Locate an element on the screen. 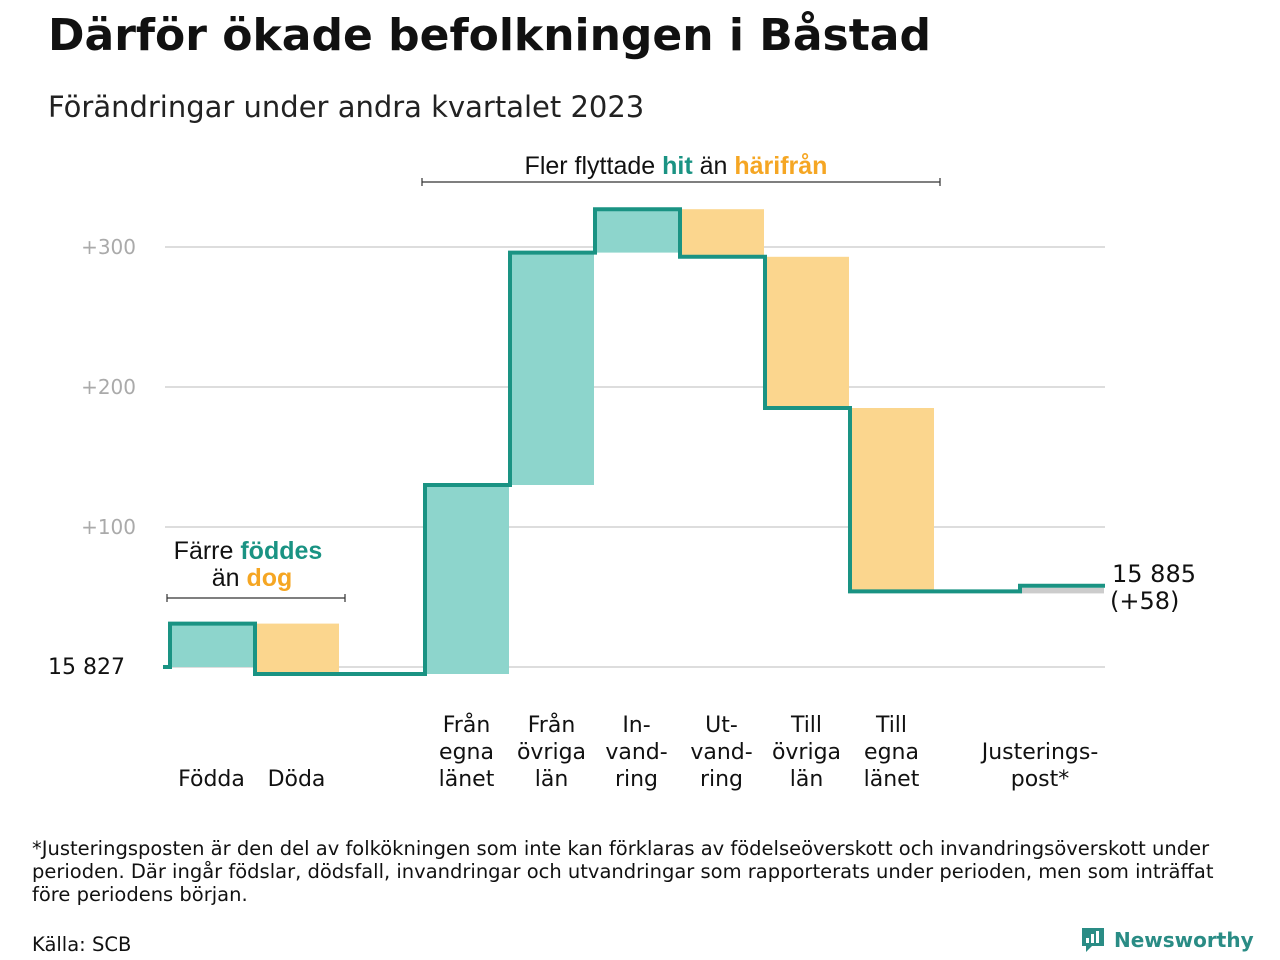  y-tick-label: +200 is located at coordinates (108, 387).